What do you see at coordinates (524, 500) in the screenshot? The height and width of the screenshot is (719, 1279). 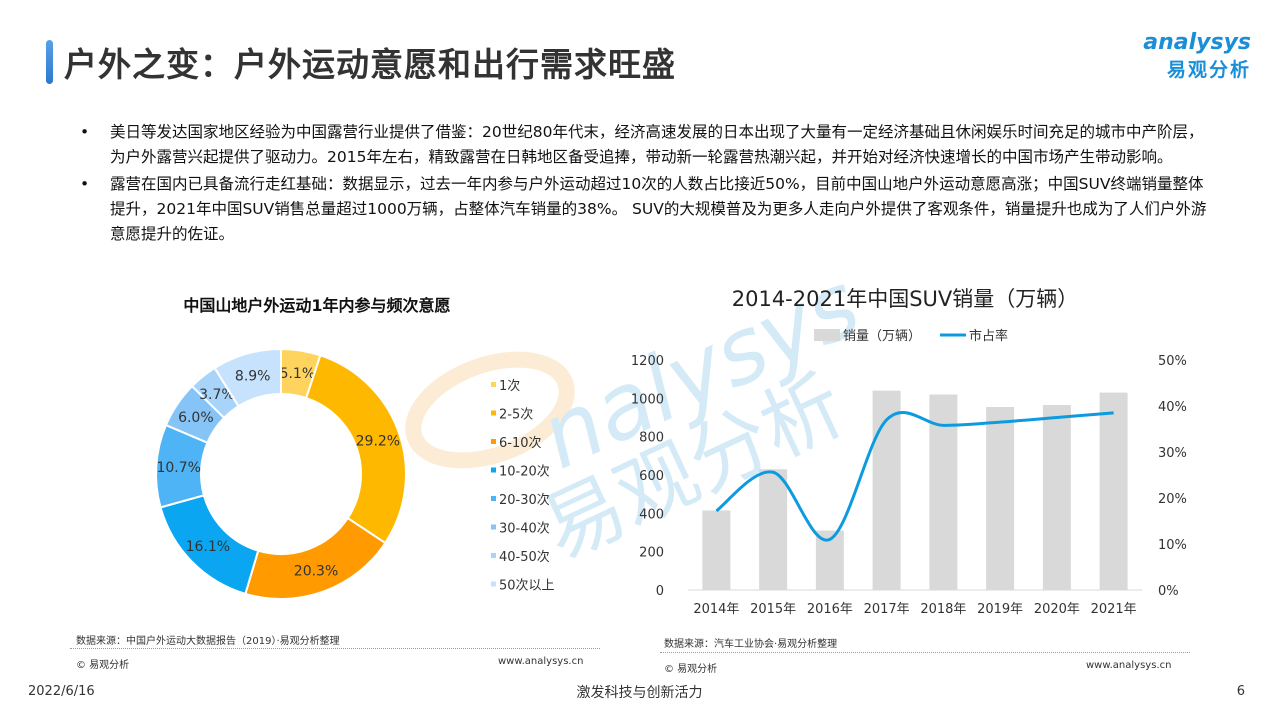 I see `legend-label: 20-30次` at bounding box center [524, 500].